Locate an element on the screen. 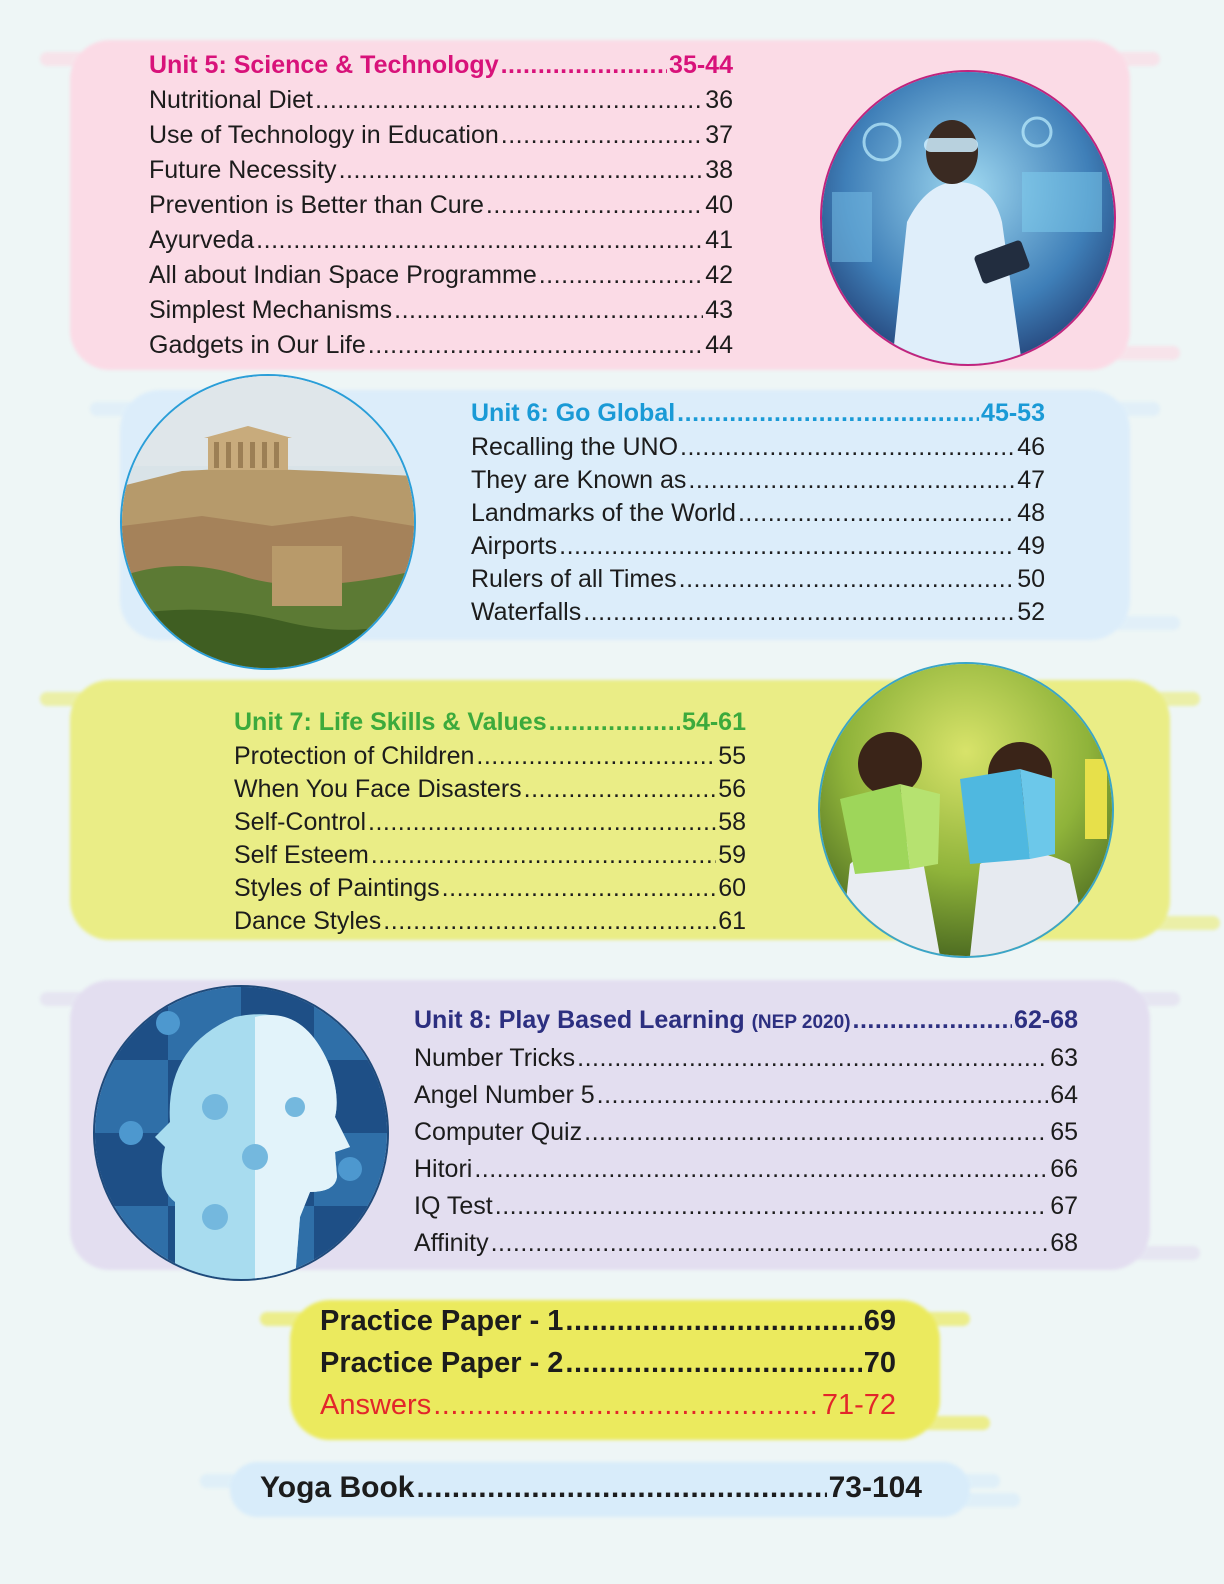 The width and height of the screenshot is (1224, 1584). entry-page: 70 is located at coordinates (879, 1363).